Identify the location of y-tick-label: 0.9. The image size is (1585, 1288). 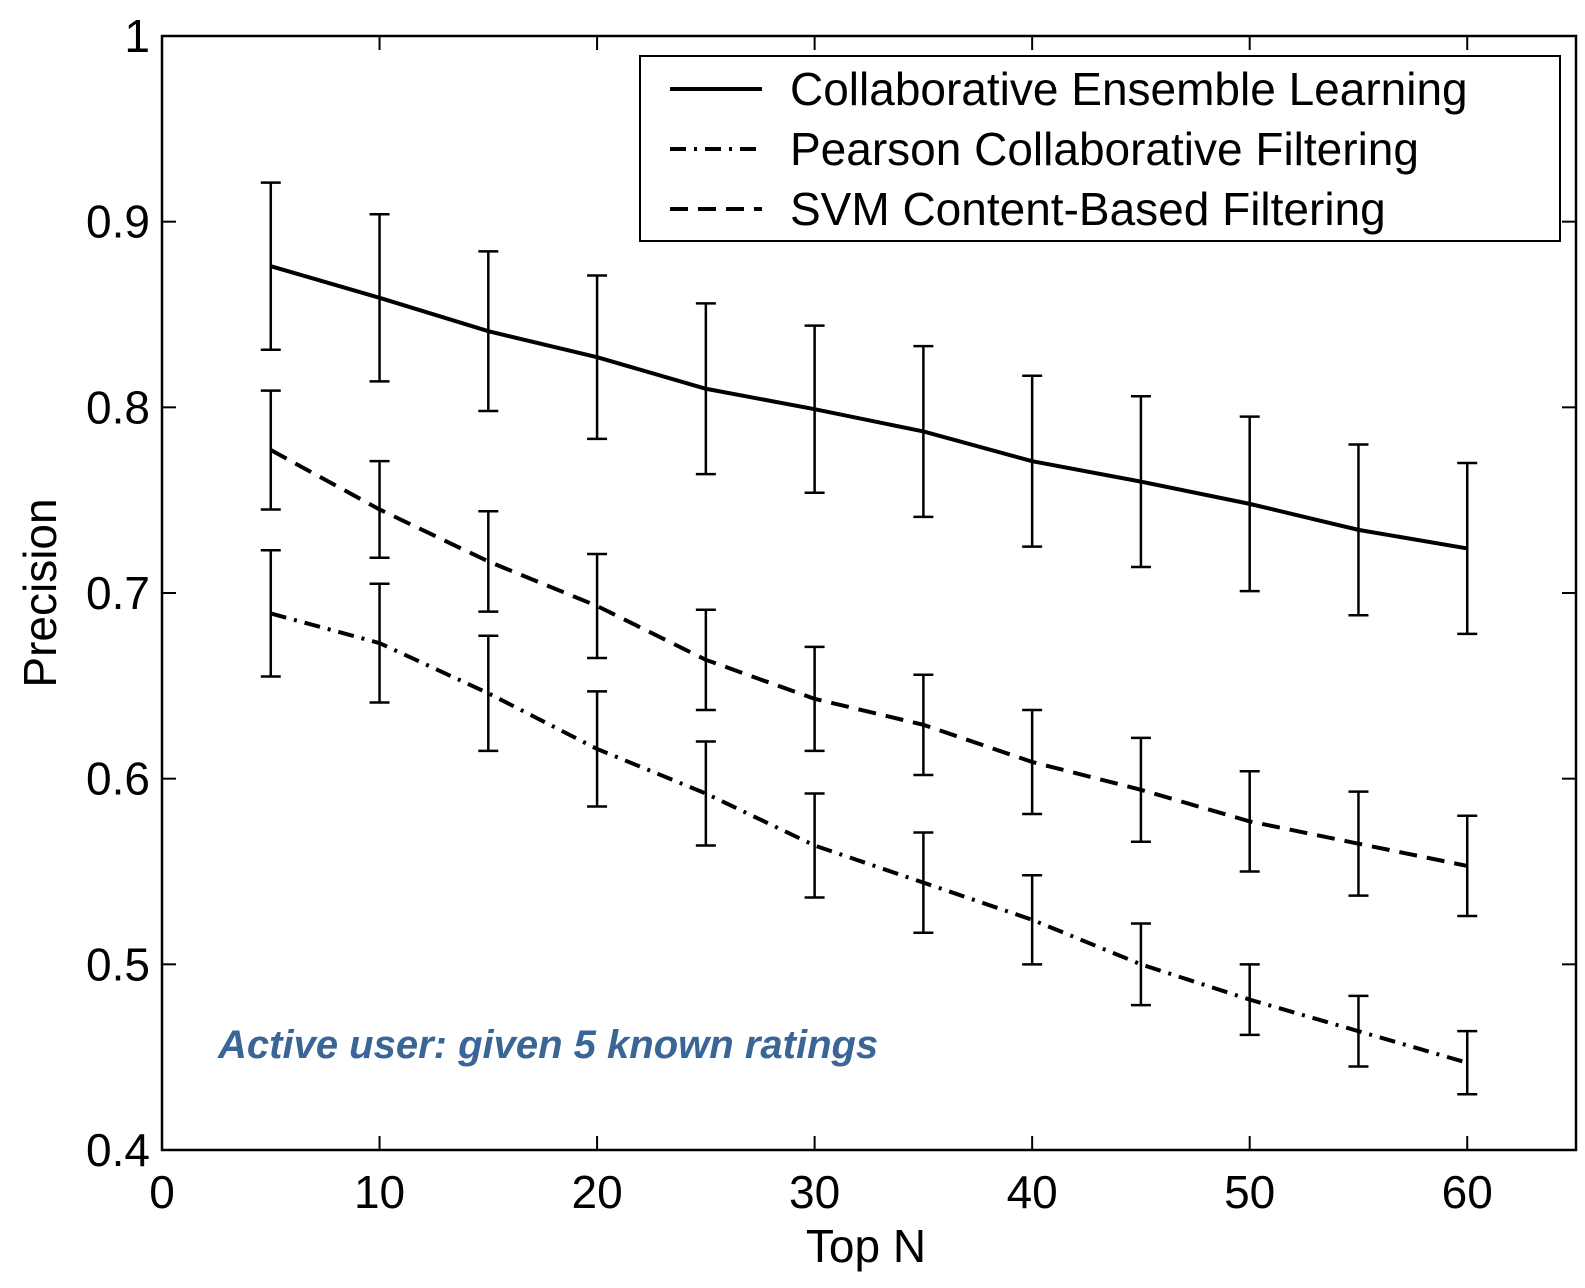
(118, 222).